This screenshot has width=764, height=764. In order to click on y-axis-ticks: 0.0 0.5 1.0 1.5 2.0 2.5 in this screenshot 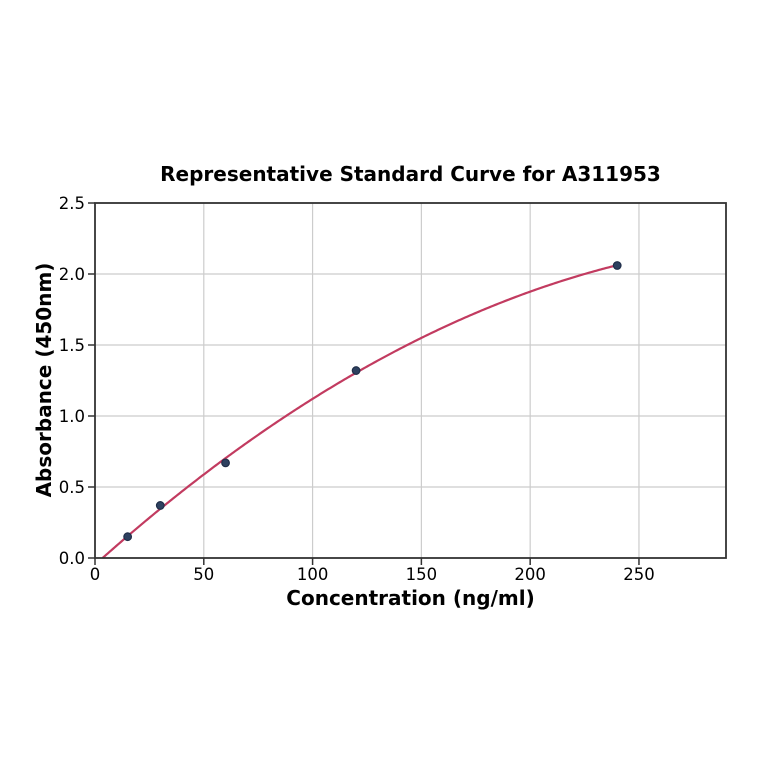, I will do `click(77, 381)`.